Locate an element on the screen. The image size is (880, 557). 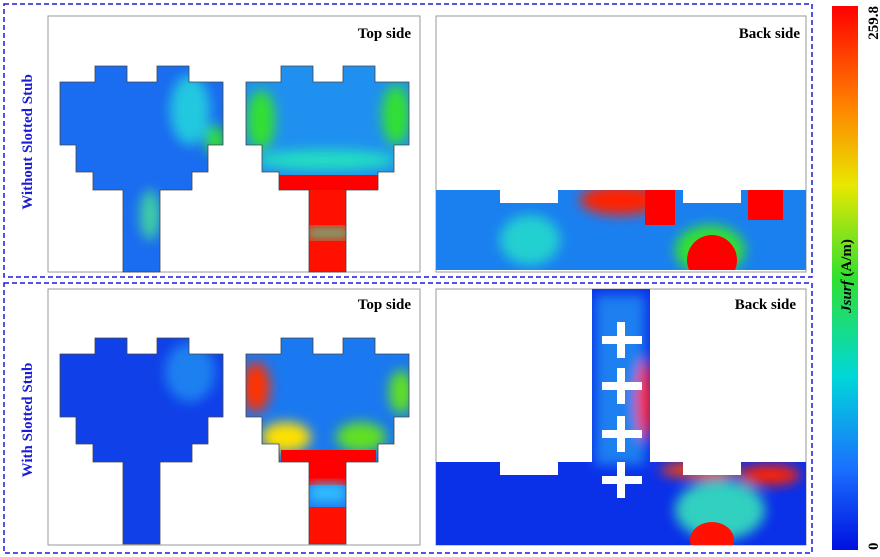
colorbar-min: 0 is located at coordinates (873, 547).